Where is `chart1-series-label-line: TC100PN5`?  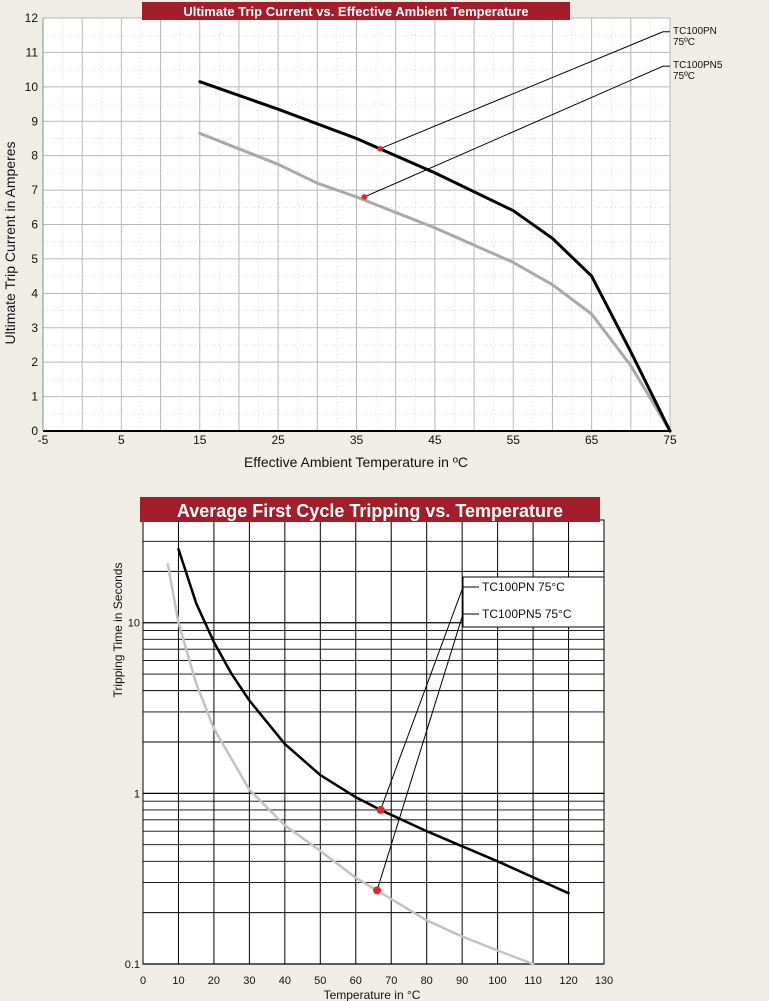 chart1-series-label-line: TC100PN5 is located at coordinates (698, 65).